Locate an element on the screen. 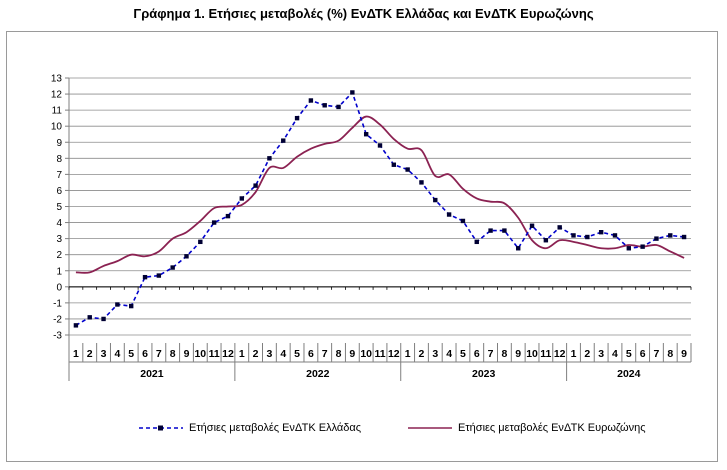 The height and width of the screenshot is (470, 727). year-label: 2022 is located at coordinates (318, 374).